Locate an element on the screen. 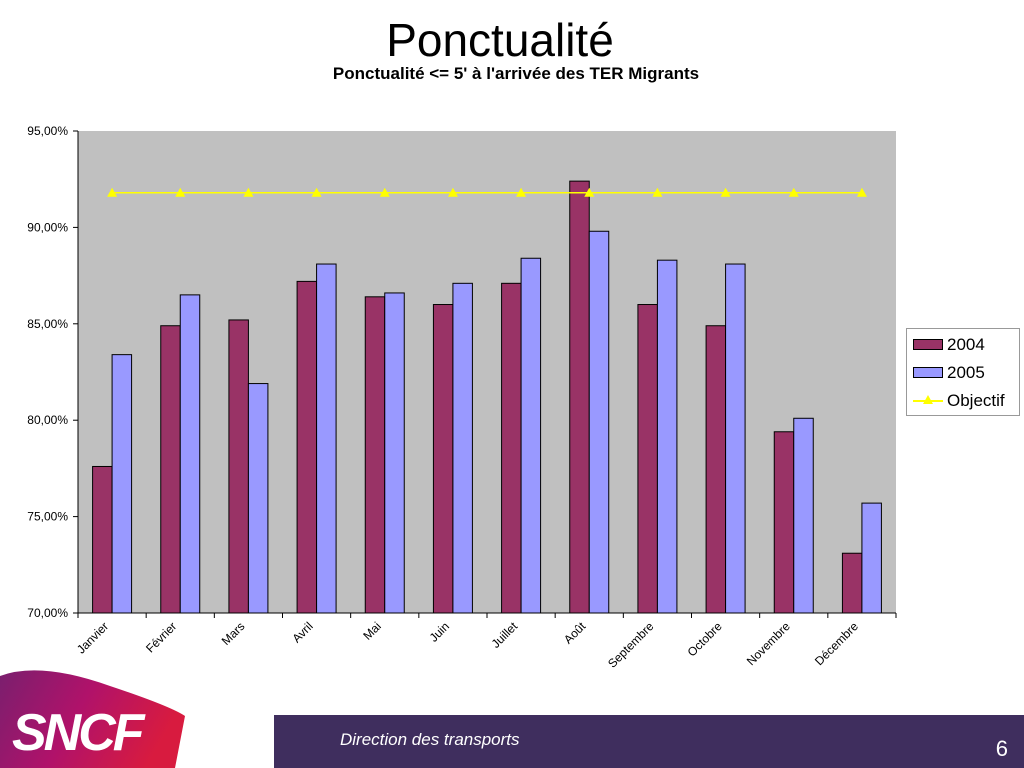 The height and width of the screenshot is (768, 1024). bar-2005-Septembre is located at coordinates (667, 436).